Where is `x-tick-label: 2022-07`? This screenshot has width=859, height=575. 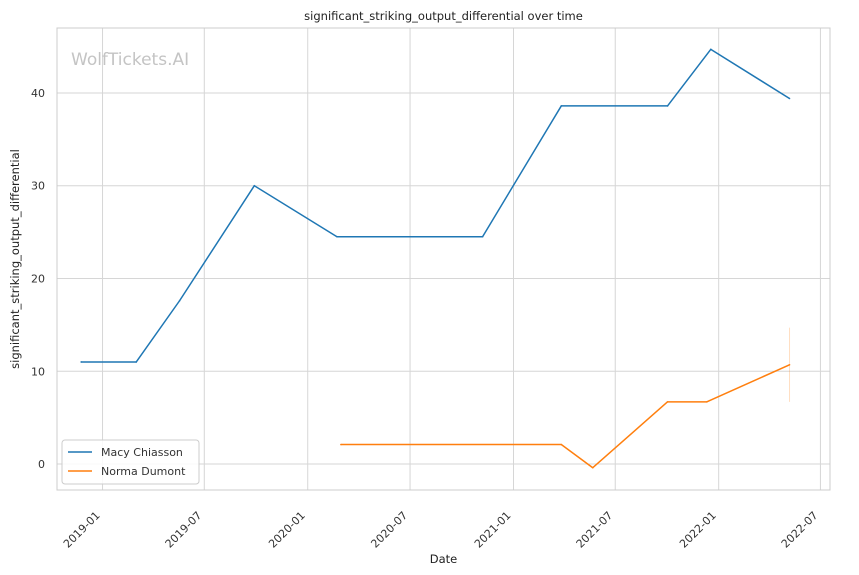 x-tick-label: 2022-07 is located at coordinates (800, 530).